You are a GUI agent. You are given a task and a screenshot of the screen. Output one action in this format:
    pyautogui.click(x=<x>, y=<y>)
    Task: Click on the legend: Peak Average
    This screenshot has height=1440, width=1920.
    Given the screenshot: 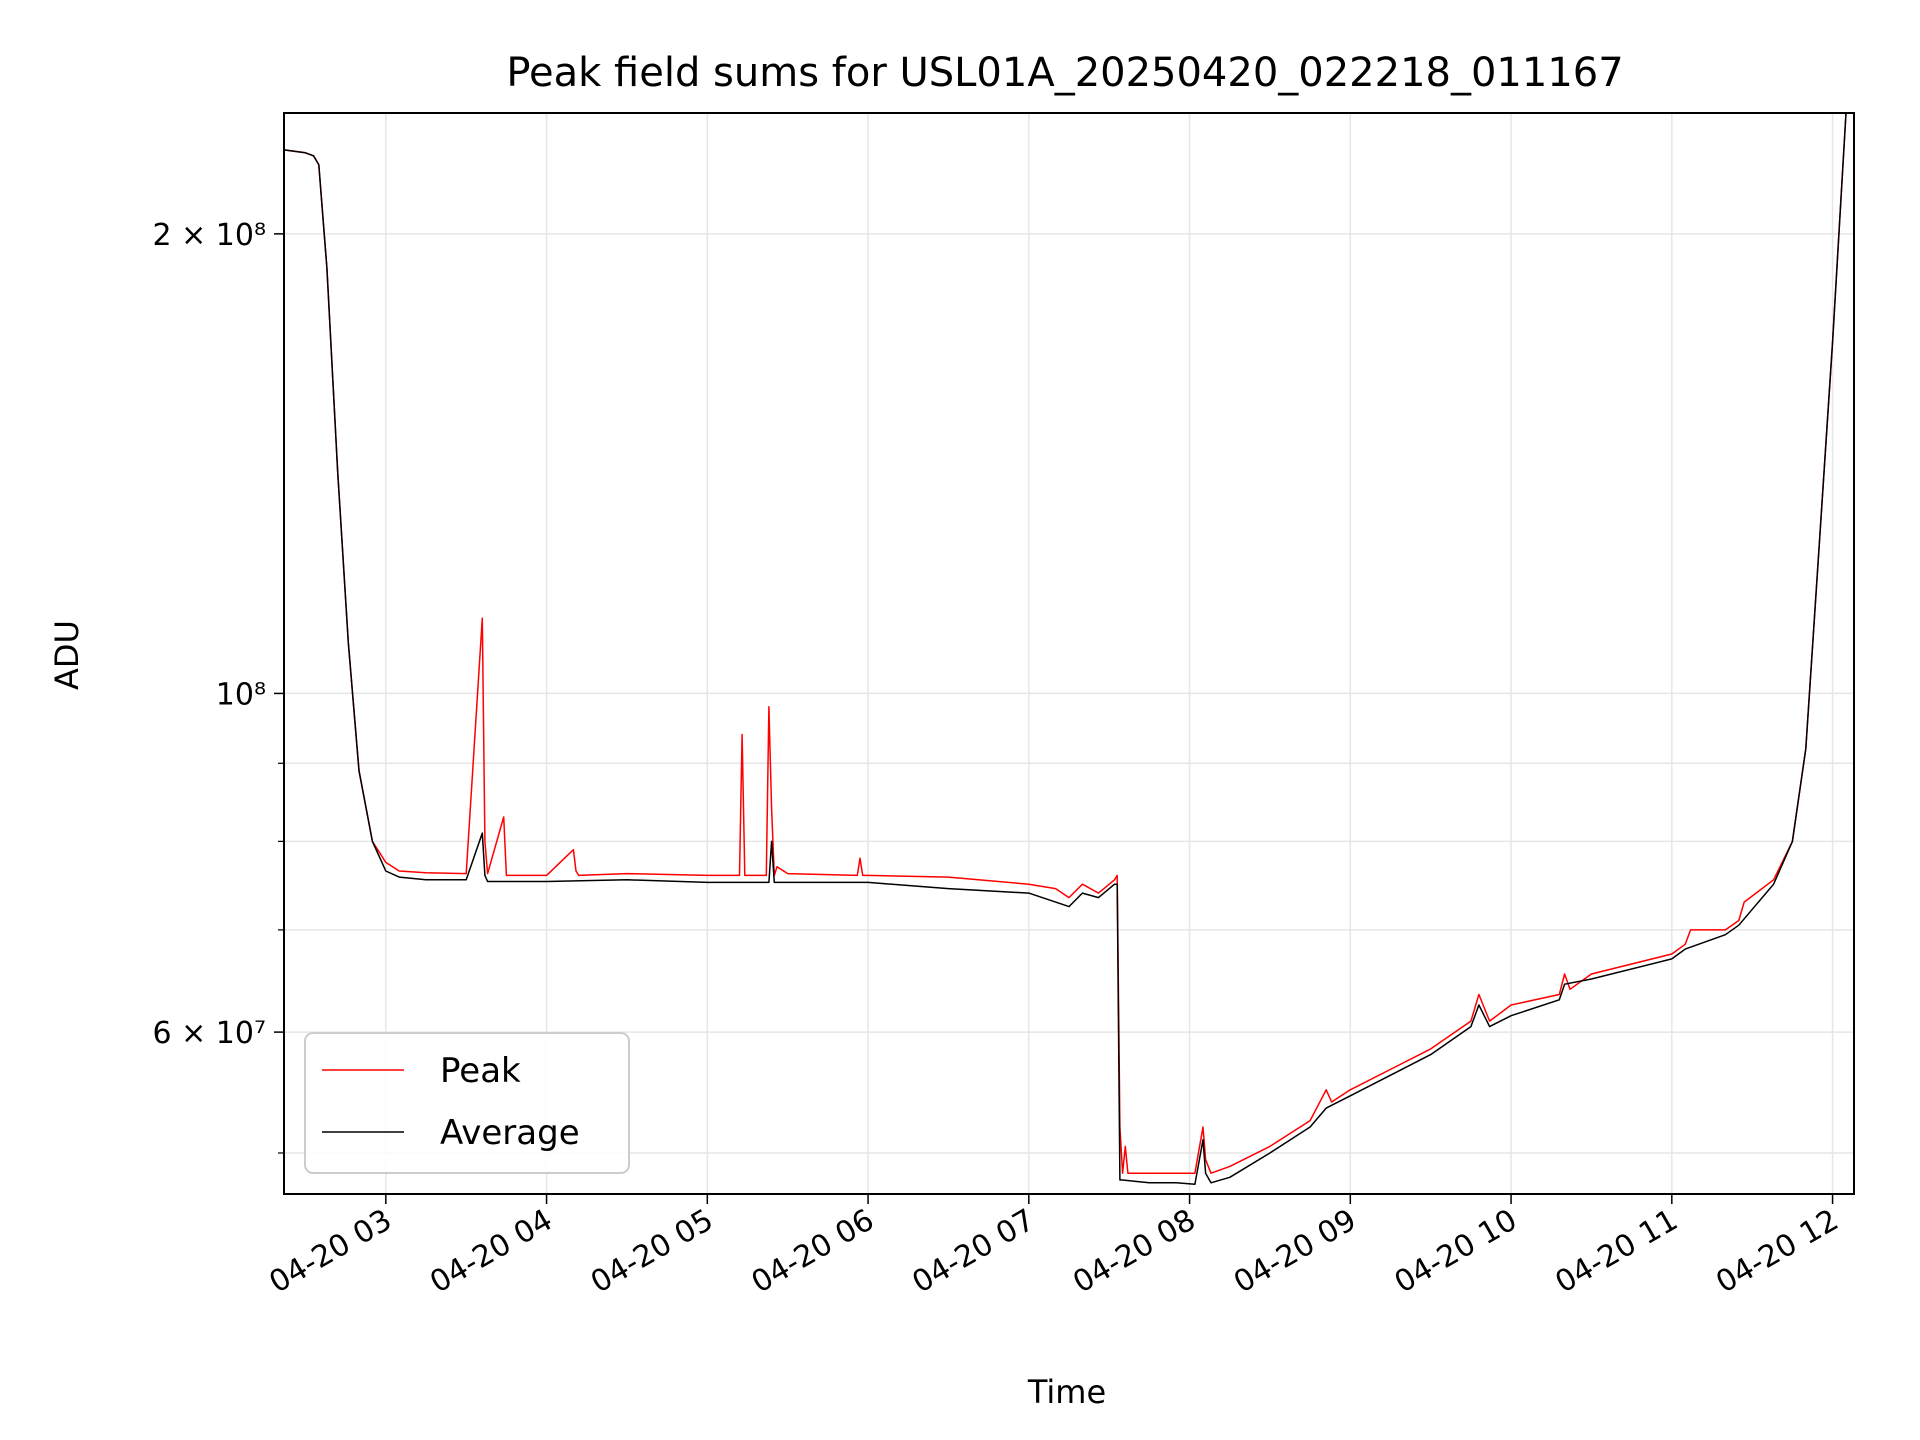 What is the action you would take?
    pyautogui.click(x=467, y=1103)
    